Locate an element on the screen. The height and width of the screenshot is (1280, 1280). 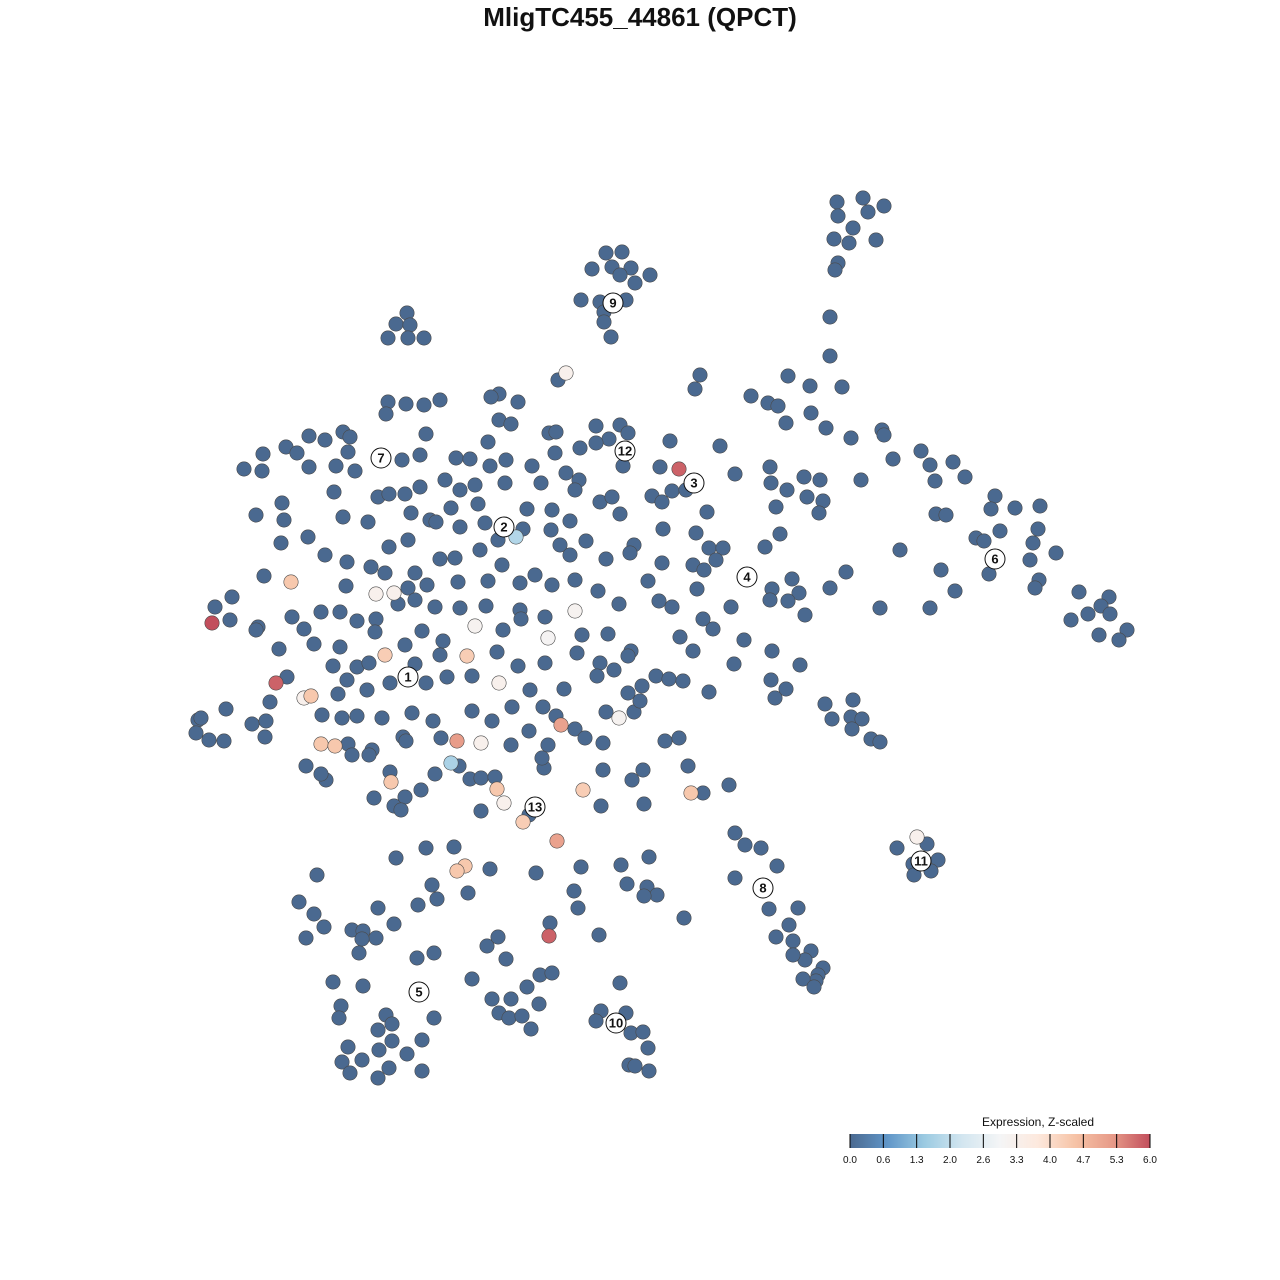
cluster-label-text: 6 is located at coordinates (994, 559).